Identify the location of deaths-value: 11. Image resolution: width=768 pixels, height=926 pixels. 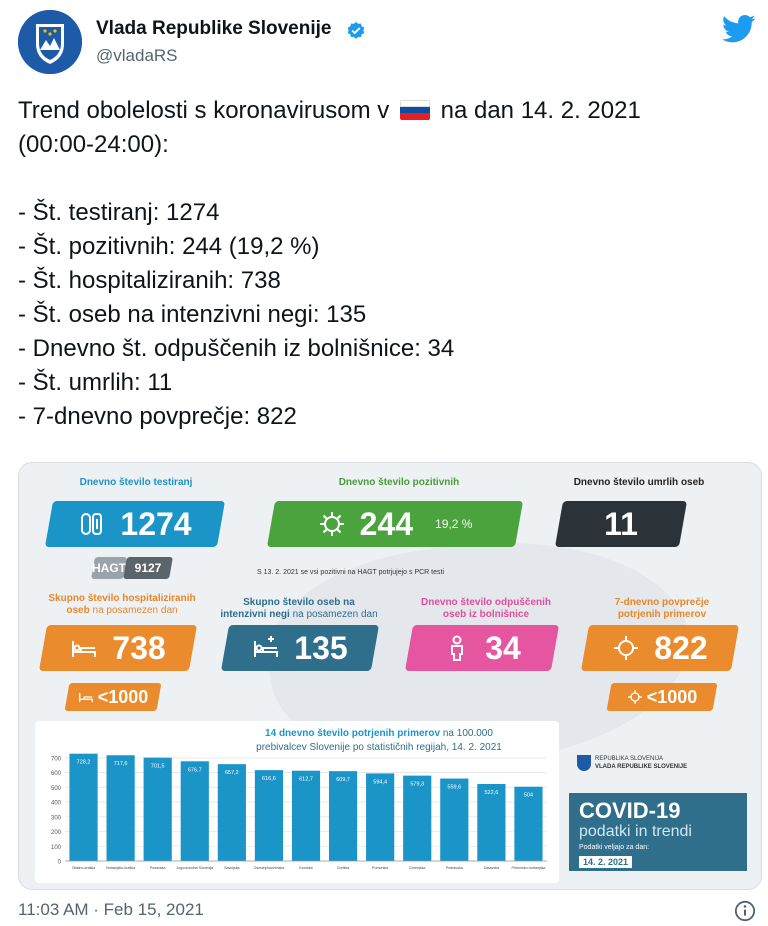
(621, 523).